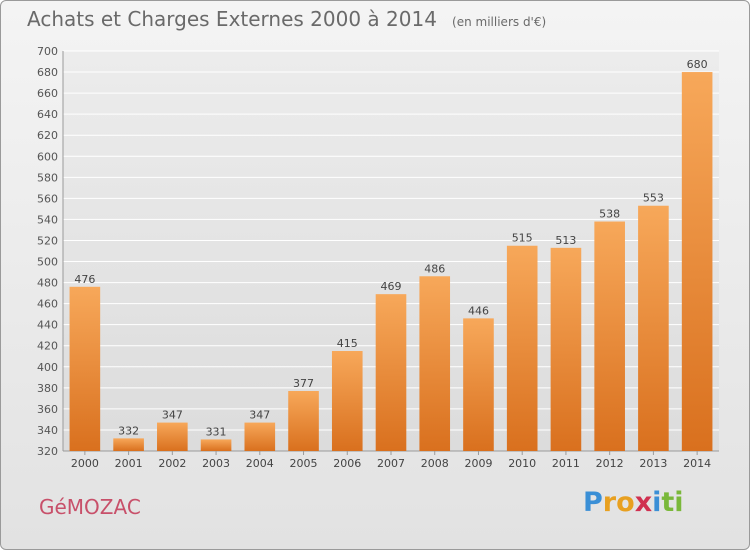  What do you see at coordinates (47, 367) in the screenshot?
I see `y-tick-label: 400` at bounding box center [47, 367].